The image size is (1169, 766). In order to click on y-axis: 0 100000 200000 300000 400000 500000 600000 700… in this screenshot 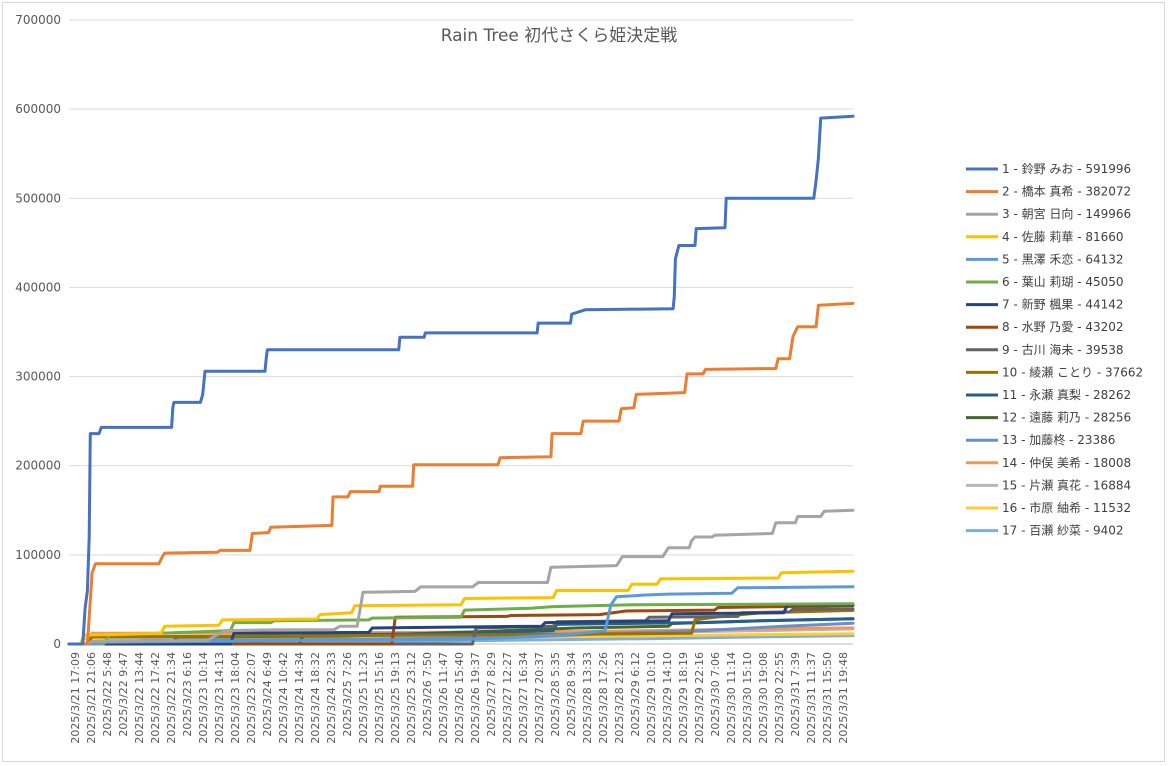, I will do `click(38, 332)`.